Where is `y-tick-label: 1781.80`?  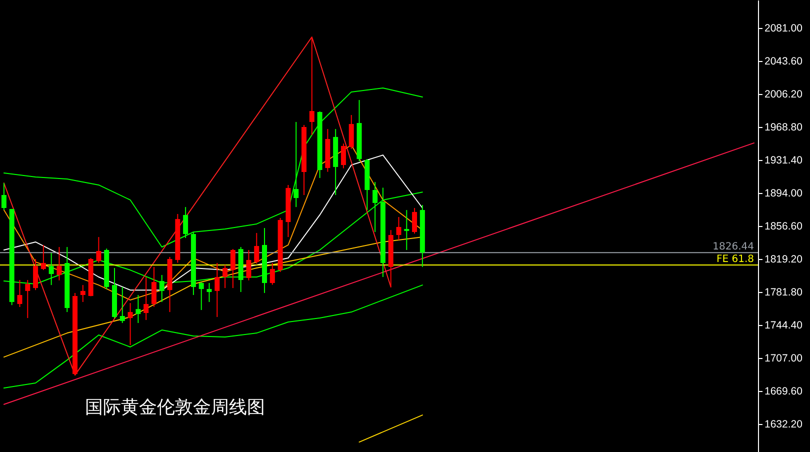
y-tick-label: 1781.80 is located at coordinates (783, 292).